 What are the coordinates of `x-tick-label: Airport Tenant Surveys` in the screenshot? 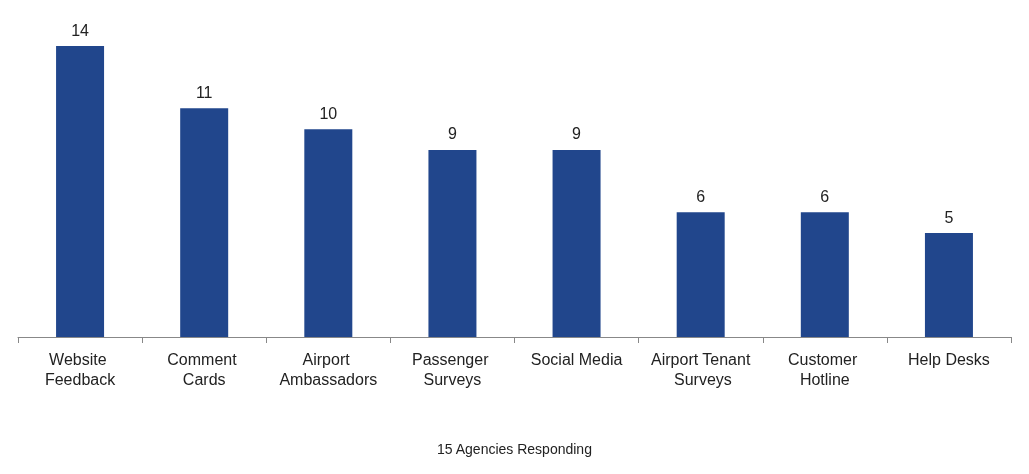 It's located at (701, 369).